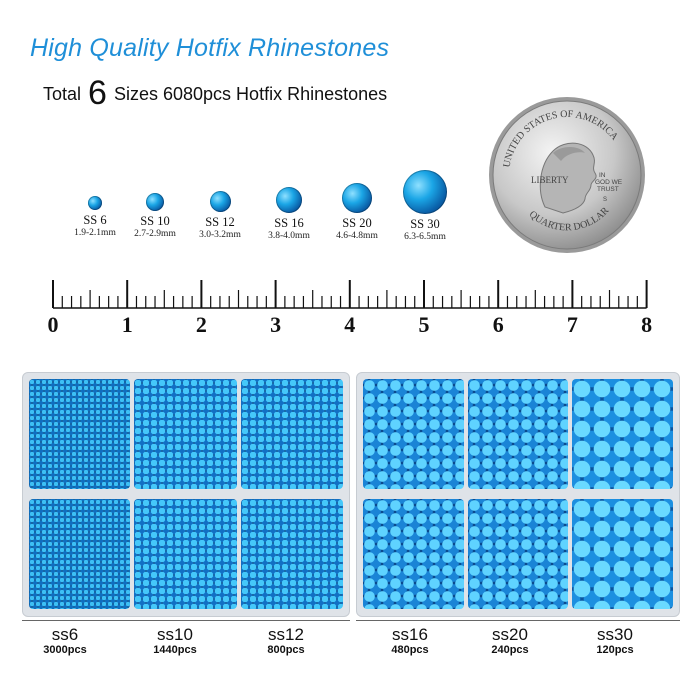 The image size is (700, 700). I want to click on compartment-count: 800pcs, so click(286, 650).